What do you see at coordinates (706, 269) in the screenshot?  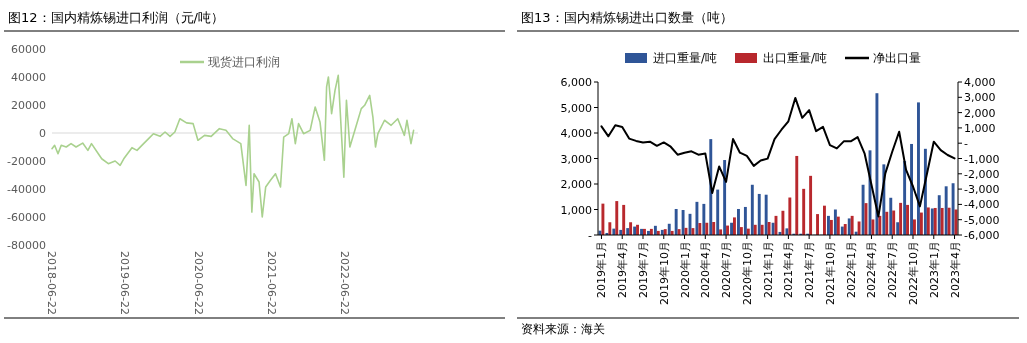 I see `x-tick-label: 2020年4月` at bounding box center [706, 269].